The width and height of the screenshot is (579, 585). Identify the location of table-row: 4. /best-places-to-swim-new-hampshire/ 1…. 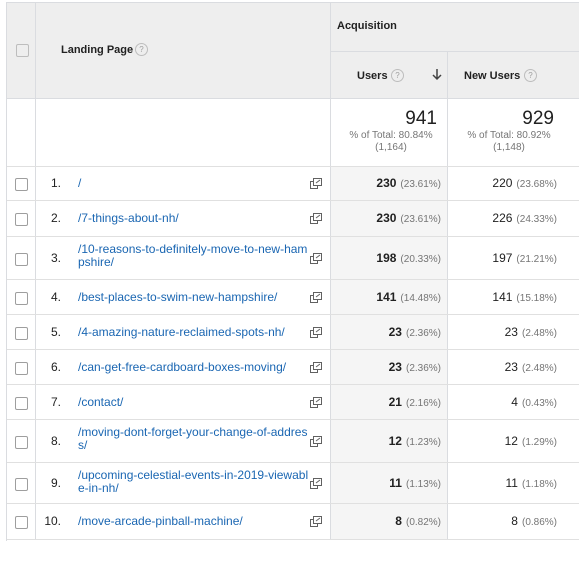
(293, 297).